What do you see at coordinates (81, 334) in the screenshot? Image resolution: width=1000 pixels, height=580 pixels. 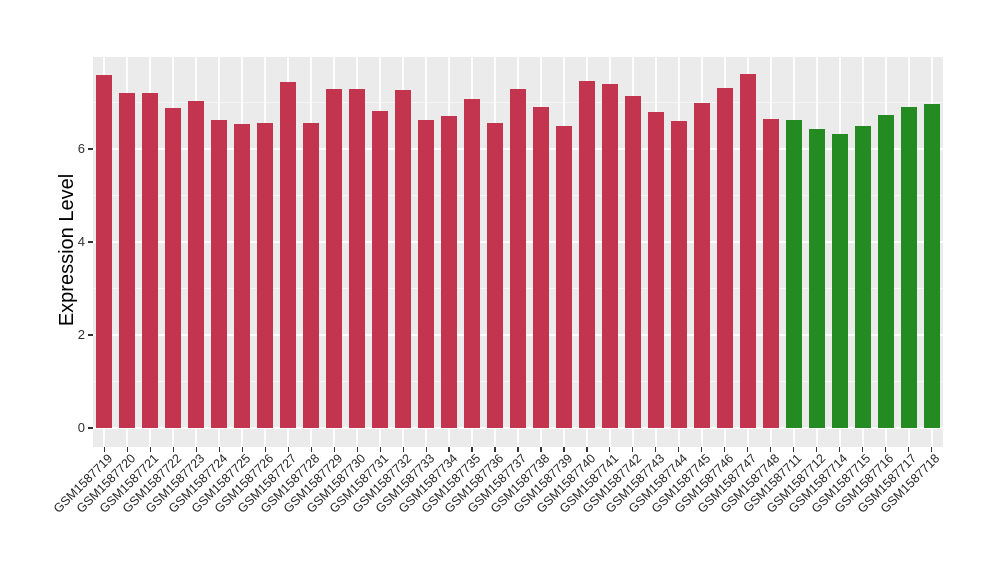 I see `y-tick-label: 2` at bounding box center [81, 334].